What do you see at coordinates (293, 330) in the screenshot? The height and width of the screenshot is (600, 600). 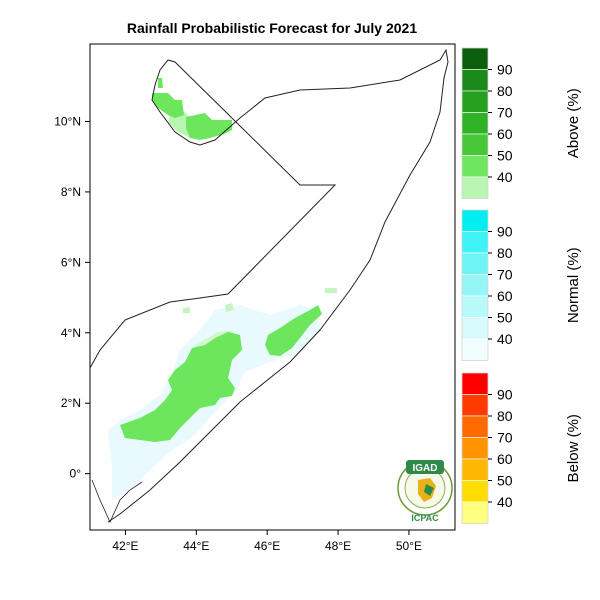 I see `above-50-area-east` at bounding box center [293, 330].